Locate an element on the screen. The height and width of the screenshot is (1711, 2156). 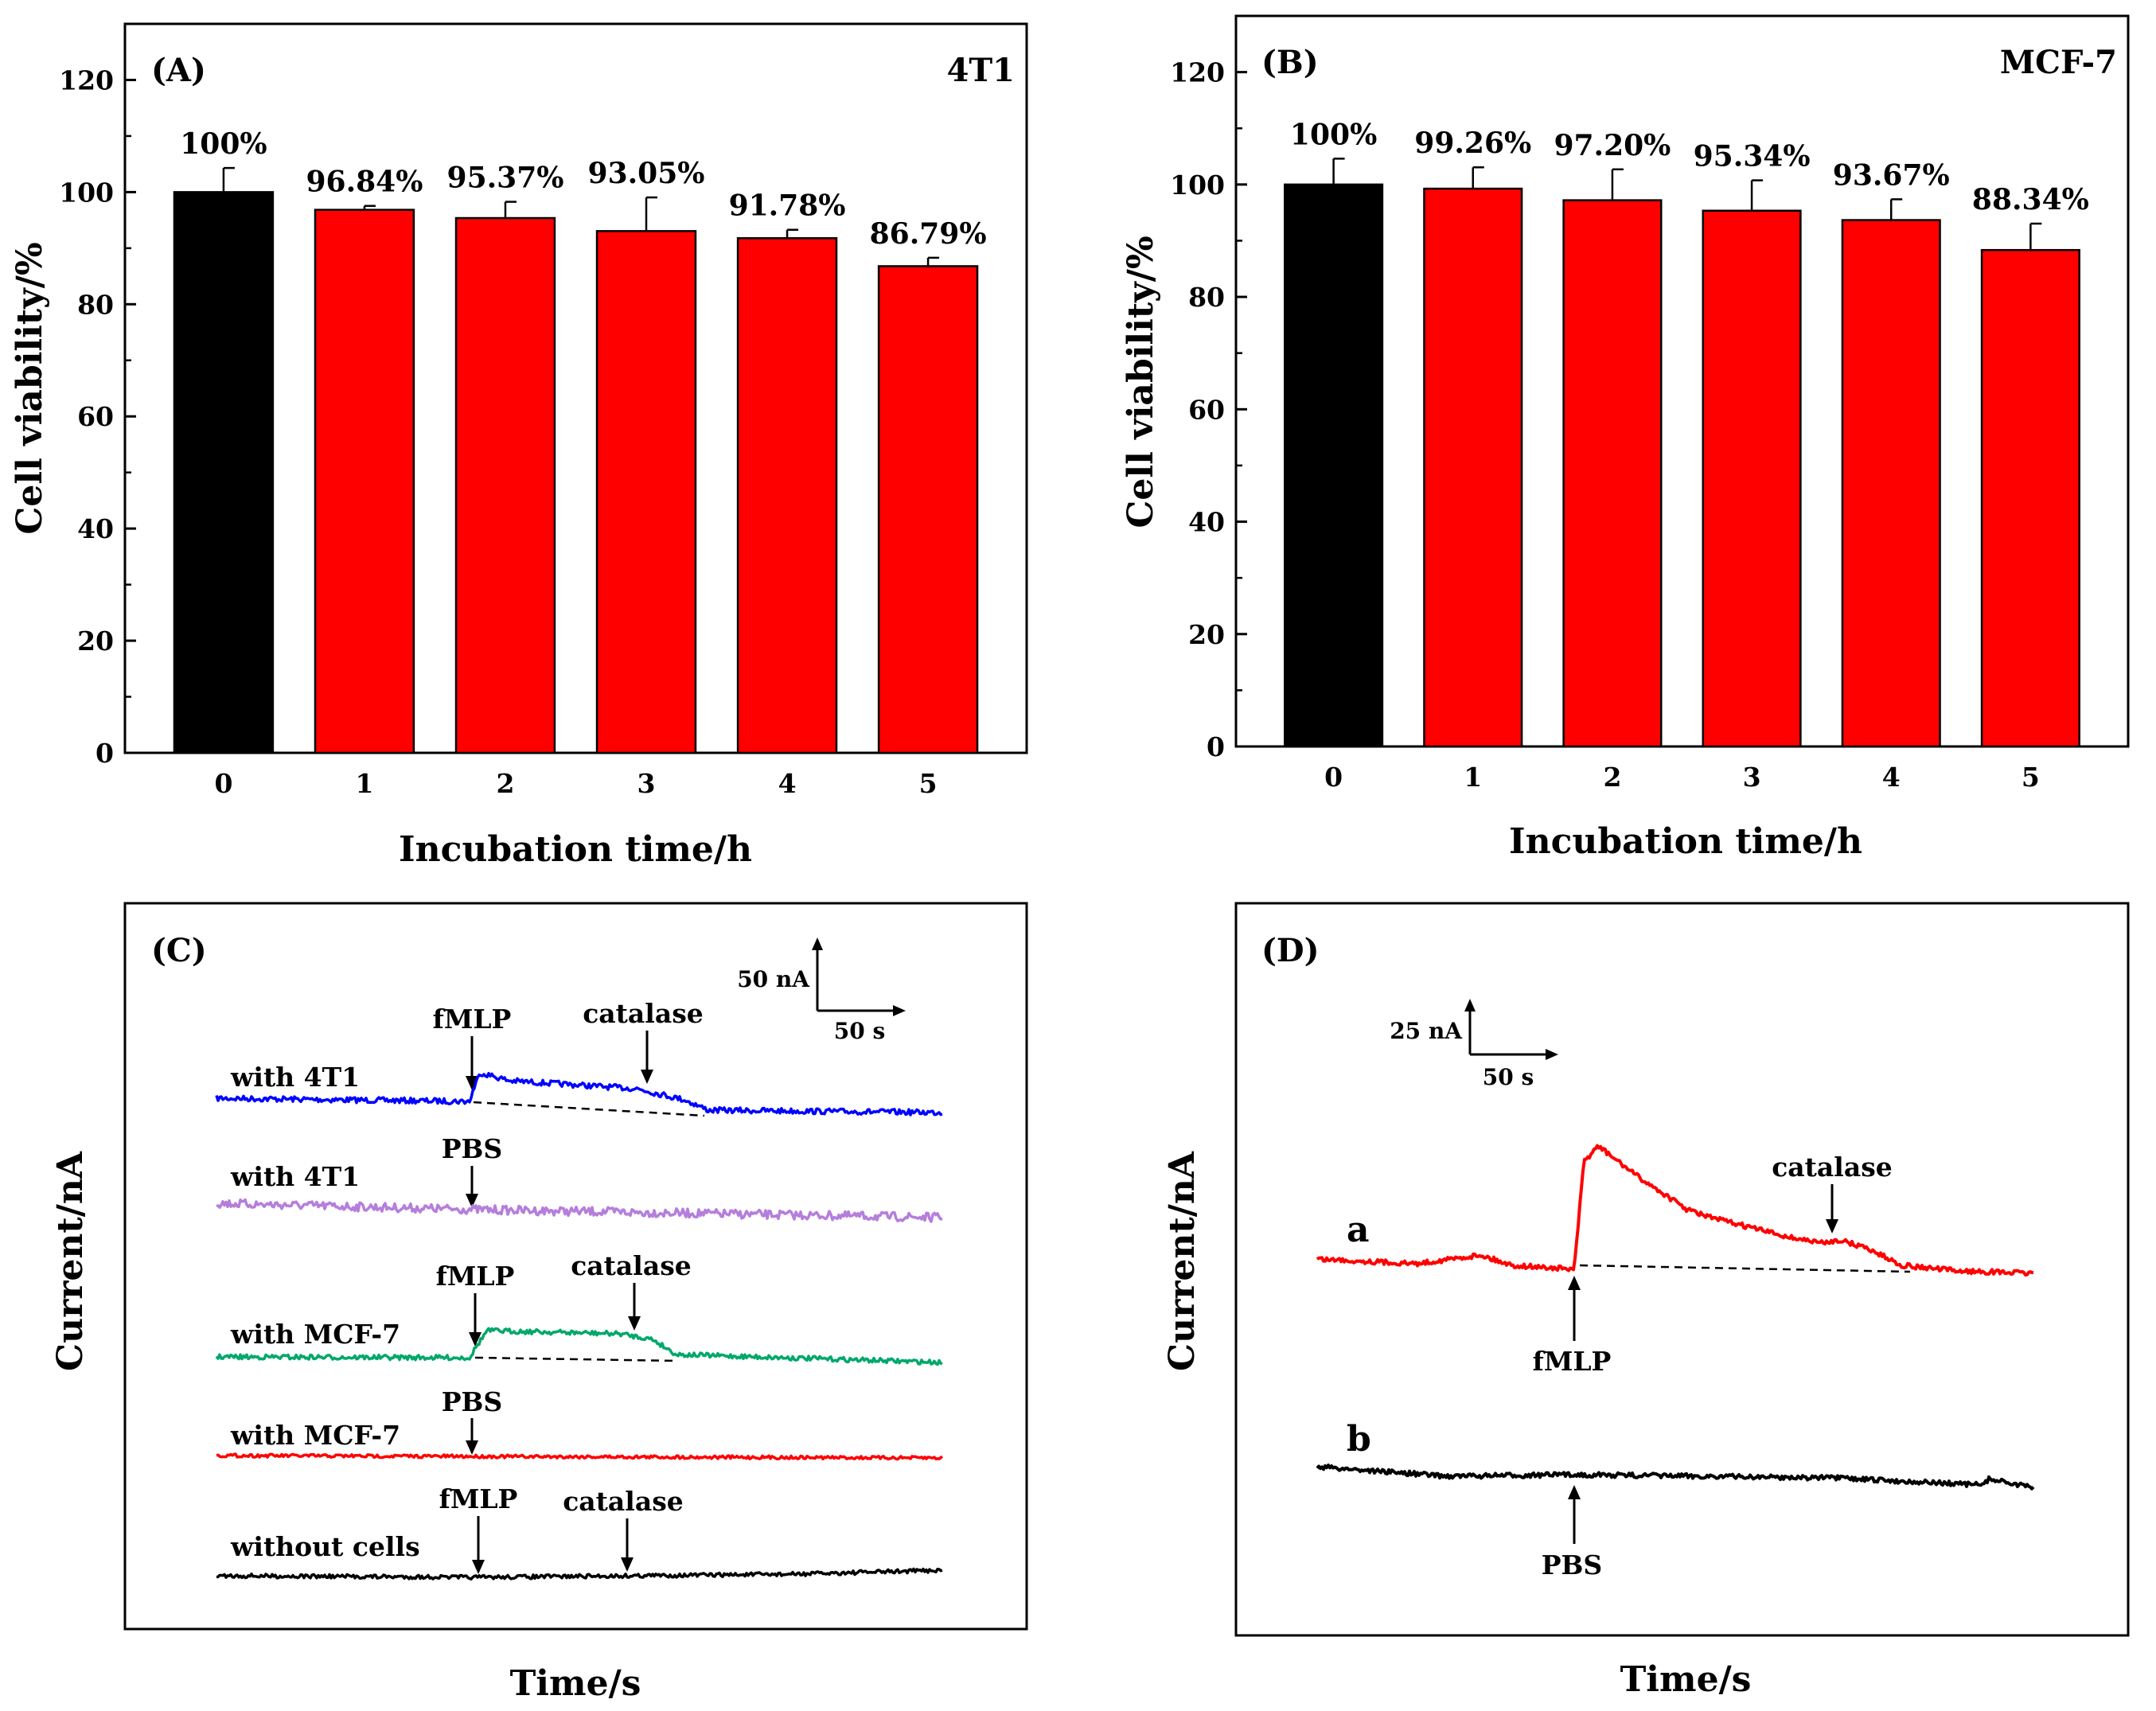
panel-d-arrows is located at coordinates (1703, 1364).